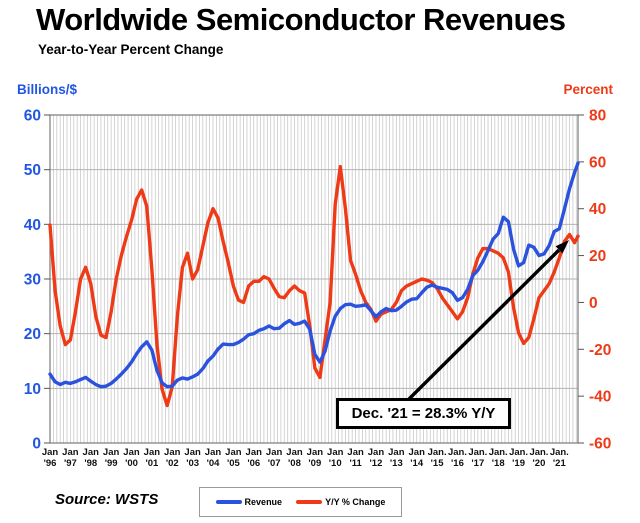 This screenshot has width=640, height=523. Describe the element at coordinates (70, 463) in the screenshot. I see `svg-text: '97` at that location.